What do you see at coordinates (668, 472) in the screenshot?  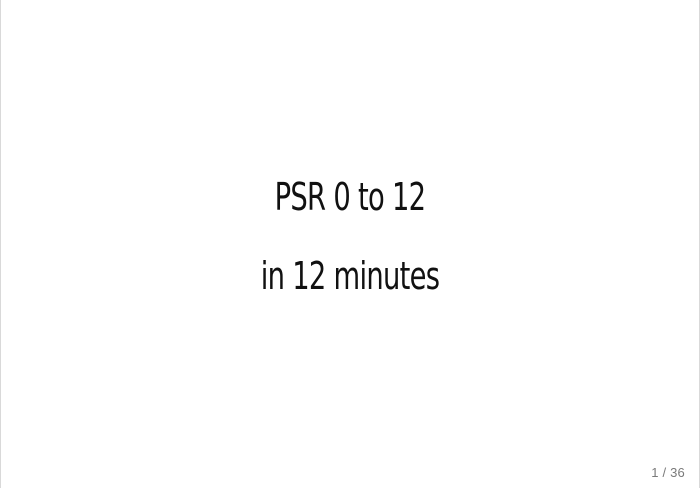 I see `slide-page-indicator: 1 / 36` at bounding box center [668, 472].